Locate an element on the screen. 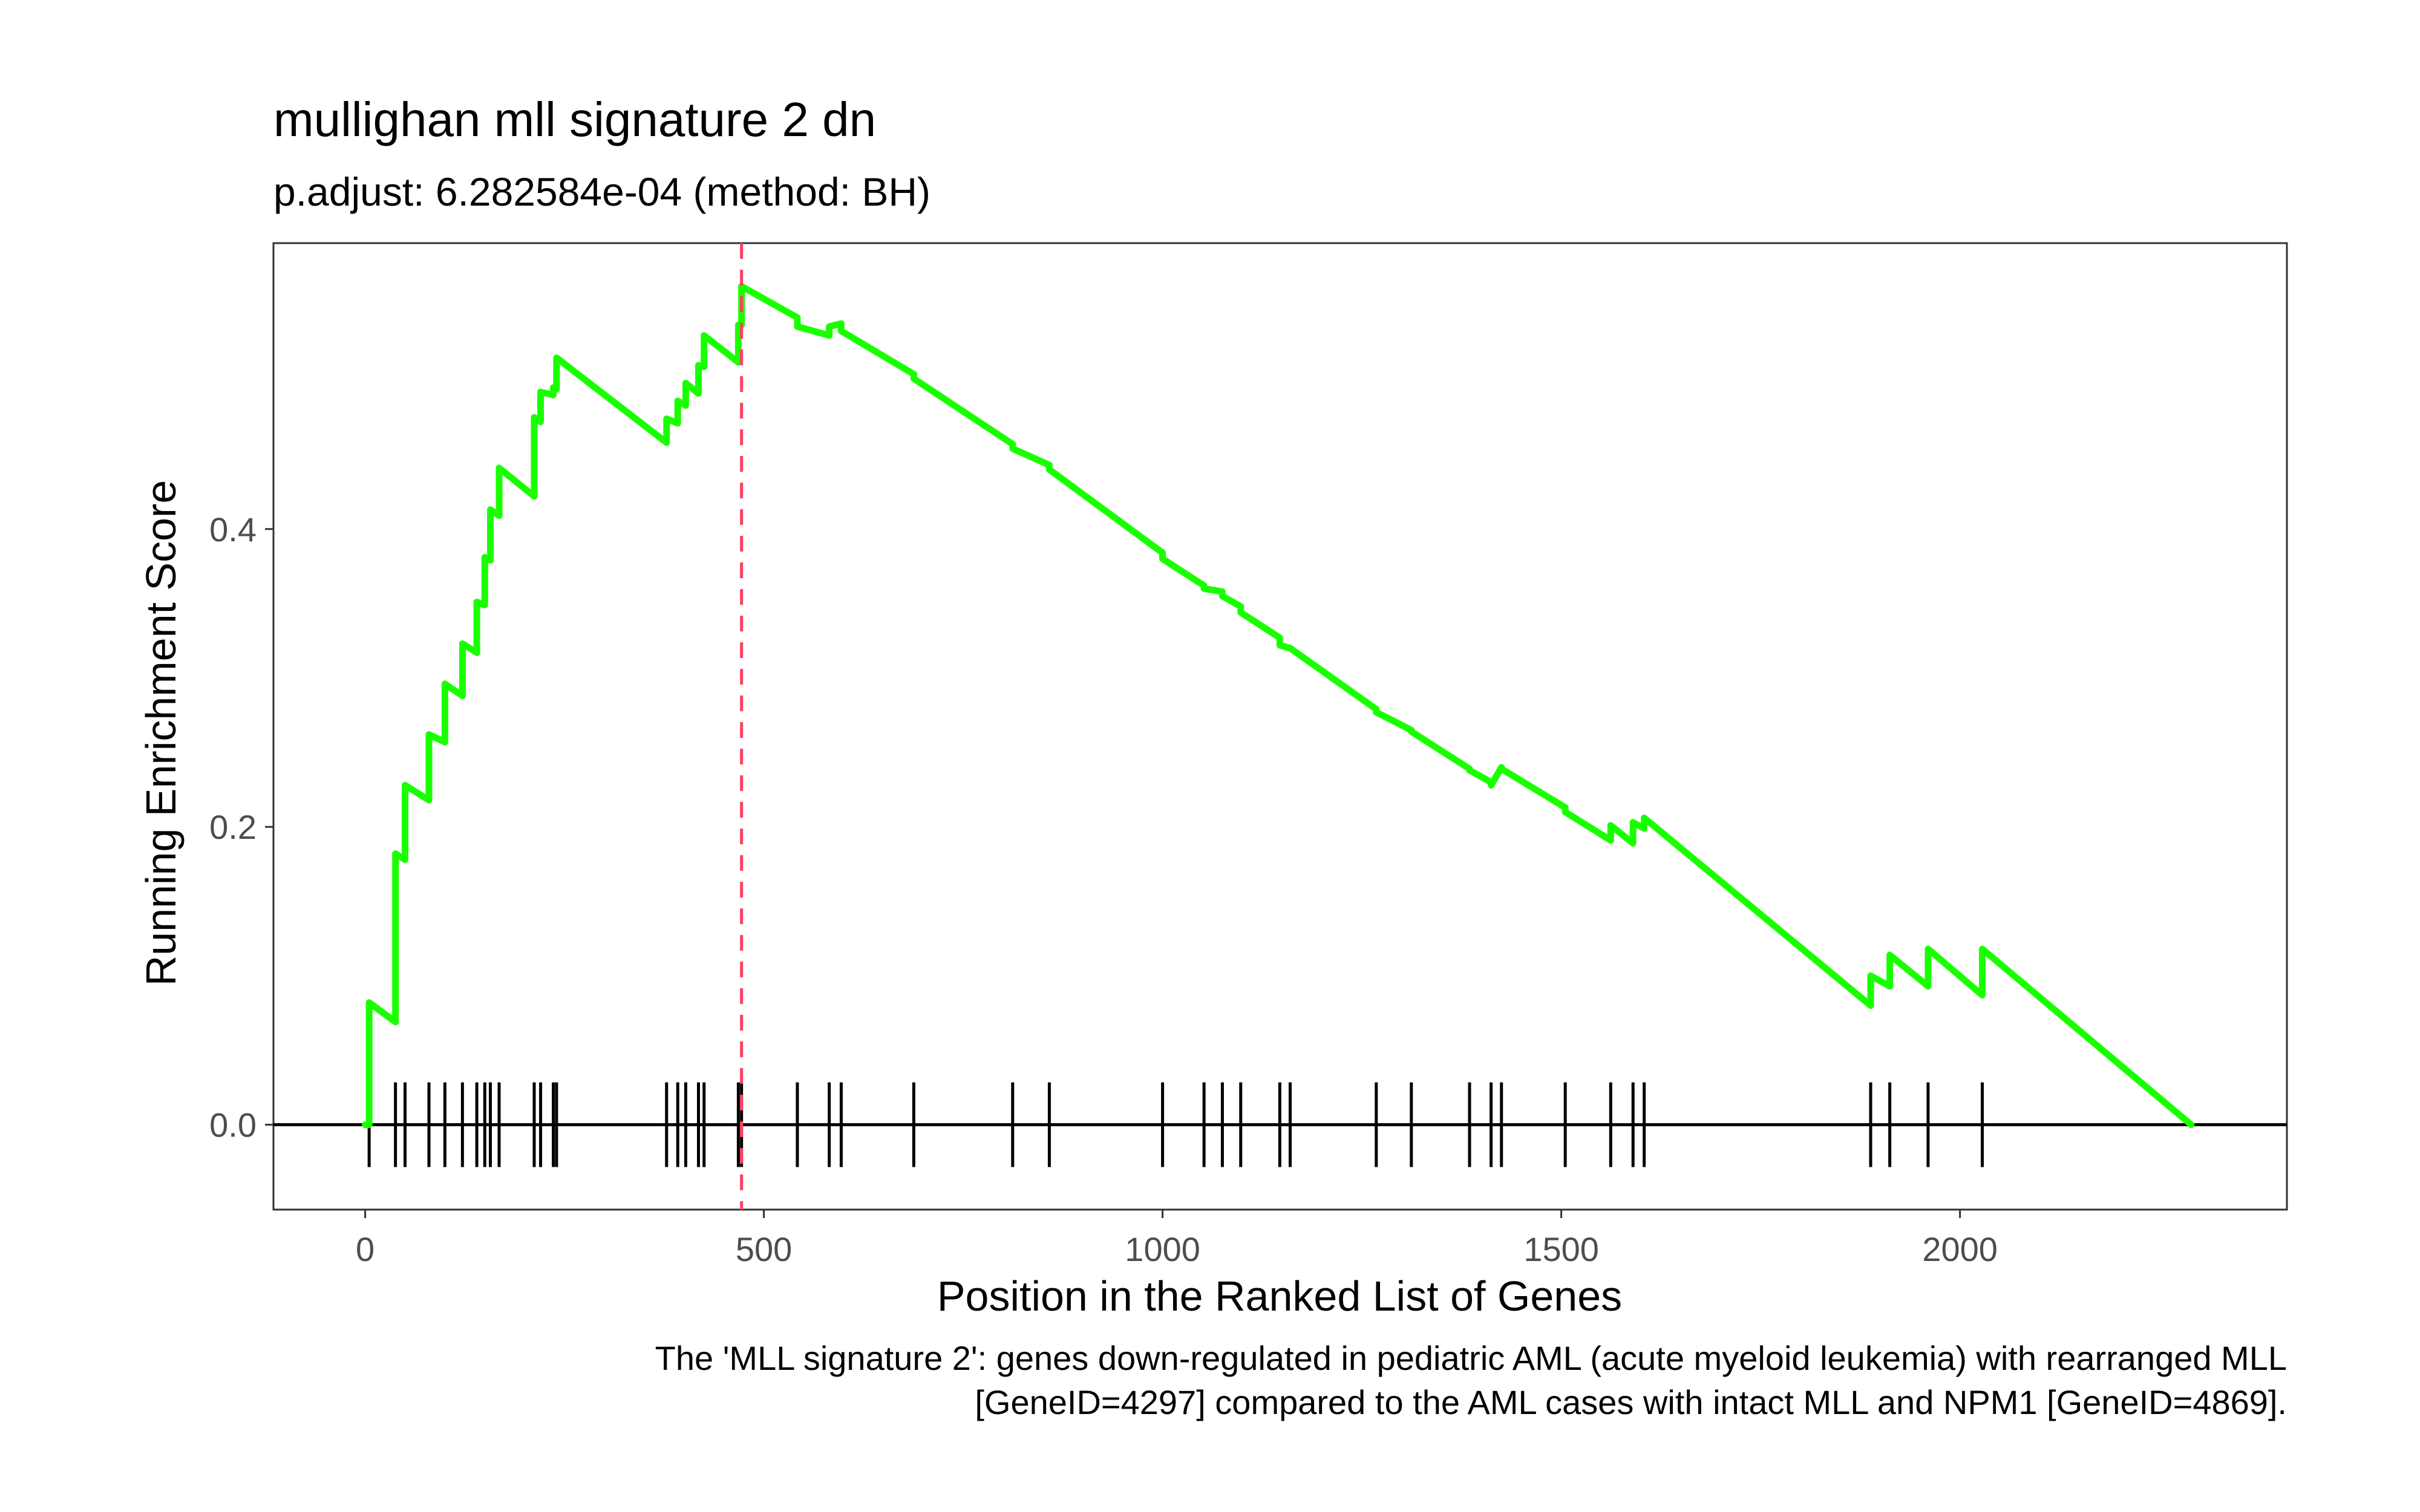 The image size is (2420, 1512). y-axis-title: Running Enrichment Score is located at coordinates (161, 733).